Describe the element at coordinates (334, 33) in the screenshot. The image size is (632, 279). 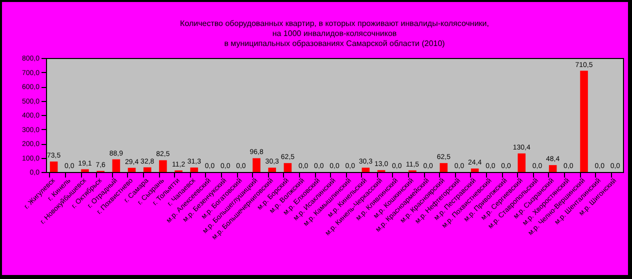
I see `chart-title: Количество оборудованных квартир, в которых проживают инвалиды-колясочники, на 1000 инвалидов-колясочников в муниципальных образованиях Самарской области (2010)` at that location.